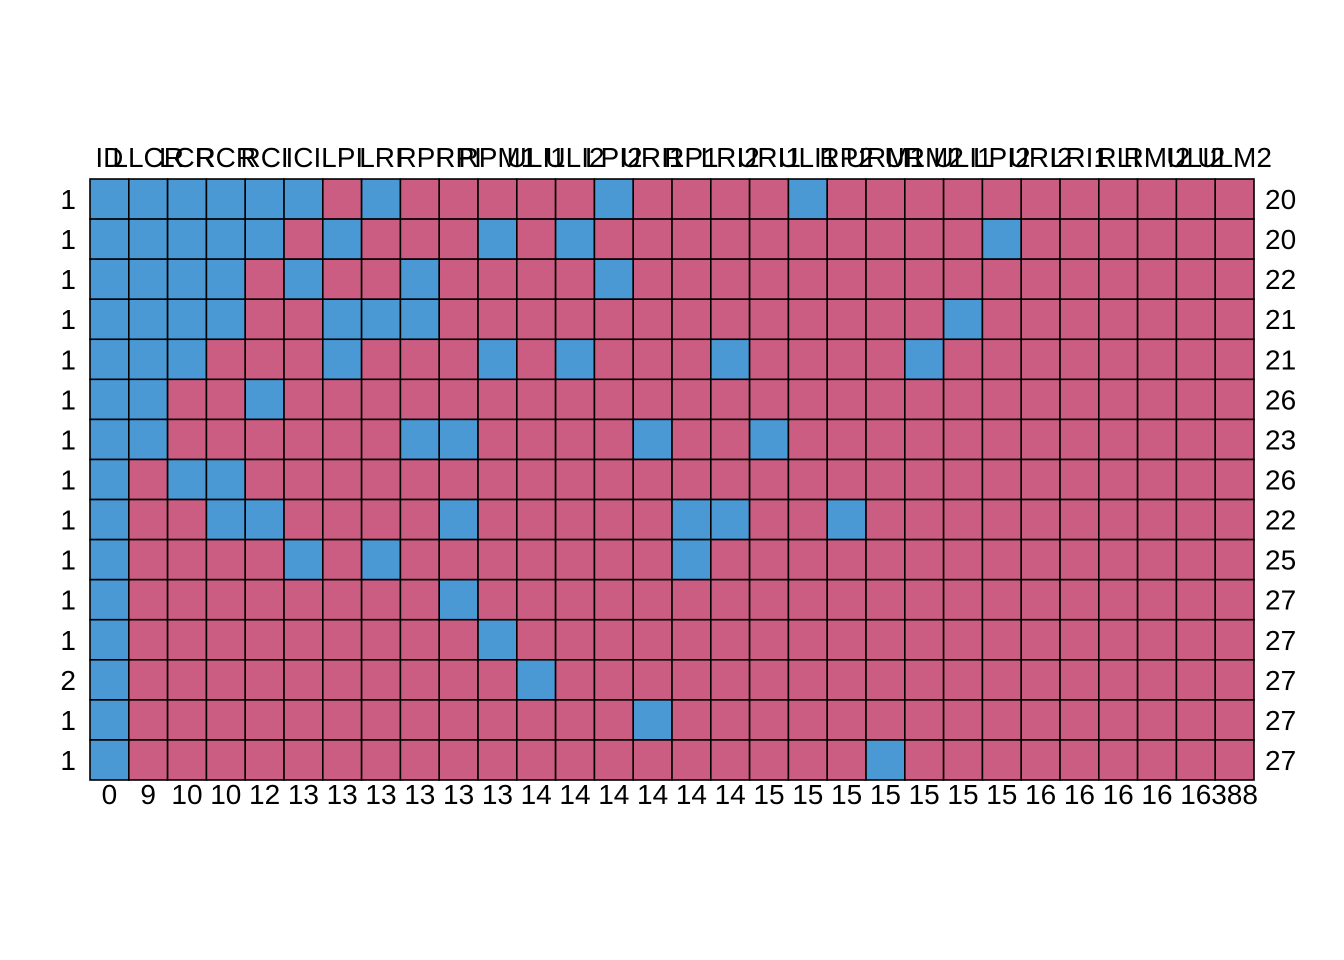 This screenshot has height=960, width=1344. I want to click on row-missing-count-label: 27, so click(1280, 600).